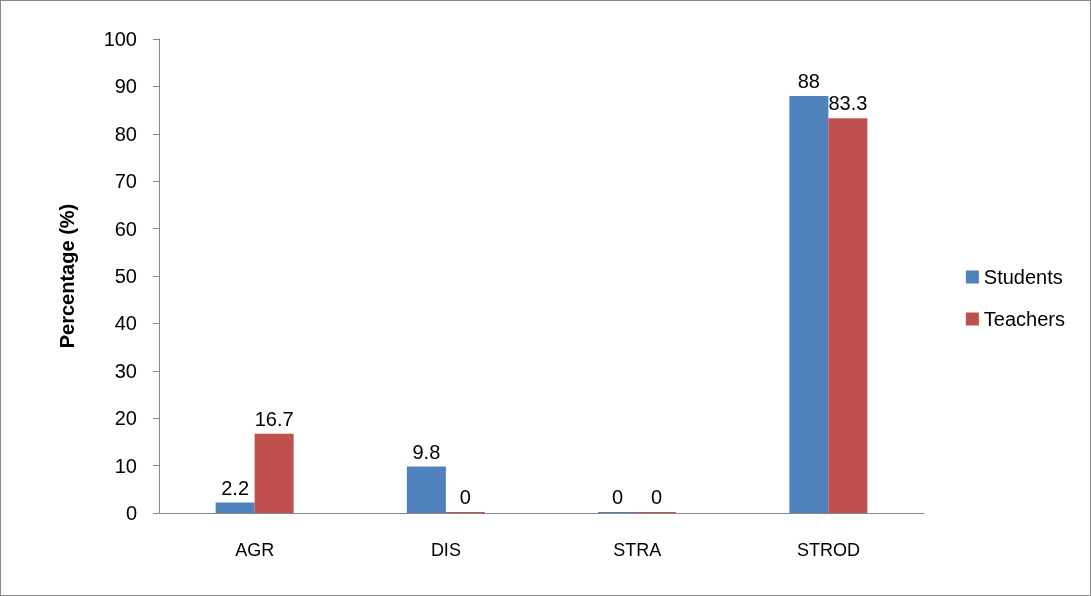 This screenshot has width=1091, height=596. Describe the element at coordinates (125, 228) in the screenshot. I see `y-tick-label: 60` at that location.